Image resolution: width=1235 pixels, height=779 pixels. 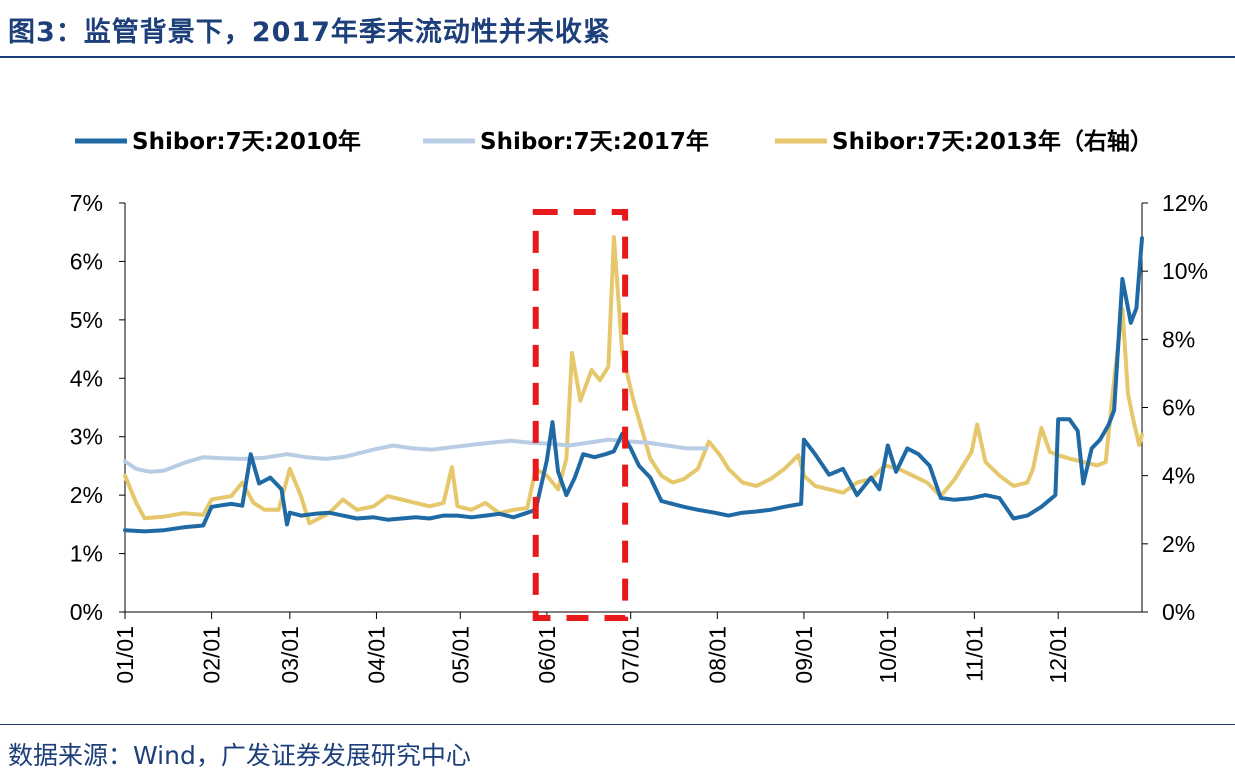 What do you see at coordinates (1178, 612) in the screenshot?
I see `y-right-tick-label: 0%` at bounding box center [1178, 612].